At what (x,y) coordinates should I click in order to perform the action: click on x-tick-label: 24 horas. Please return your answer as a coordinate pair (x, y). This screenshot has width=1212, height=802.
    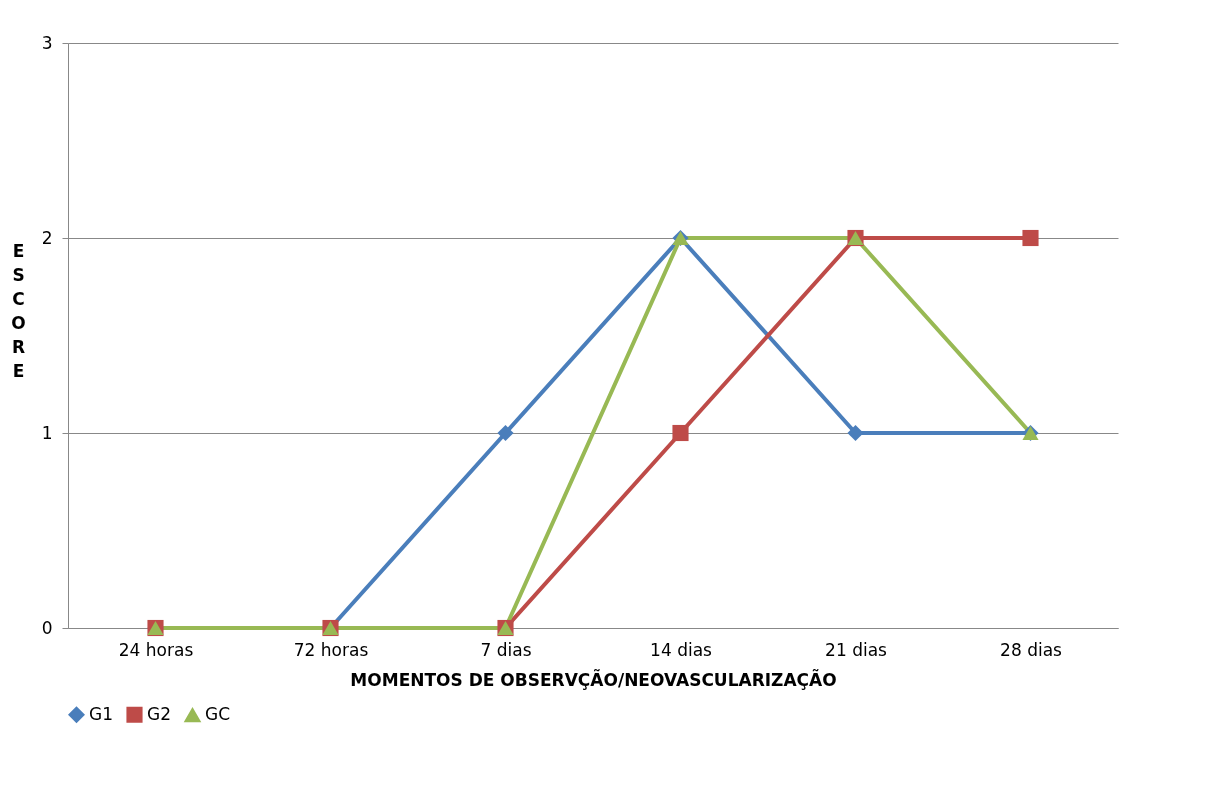
    Looking at the image, I should click on (156, 649).